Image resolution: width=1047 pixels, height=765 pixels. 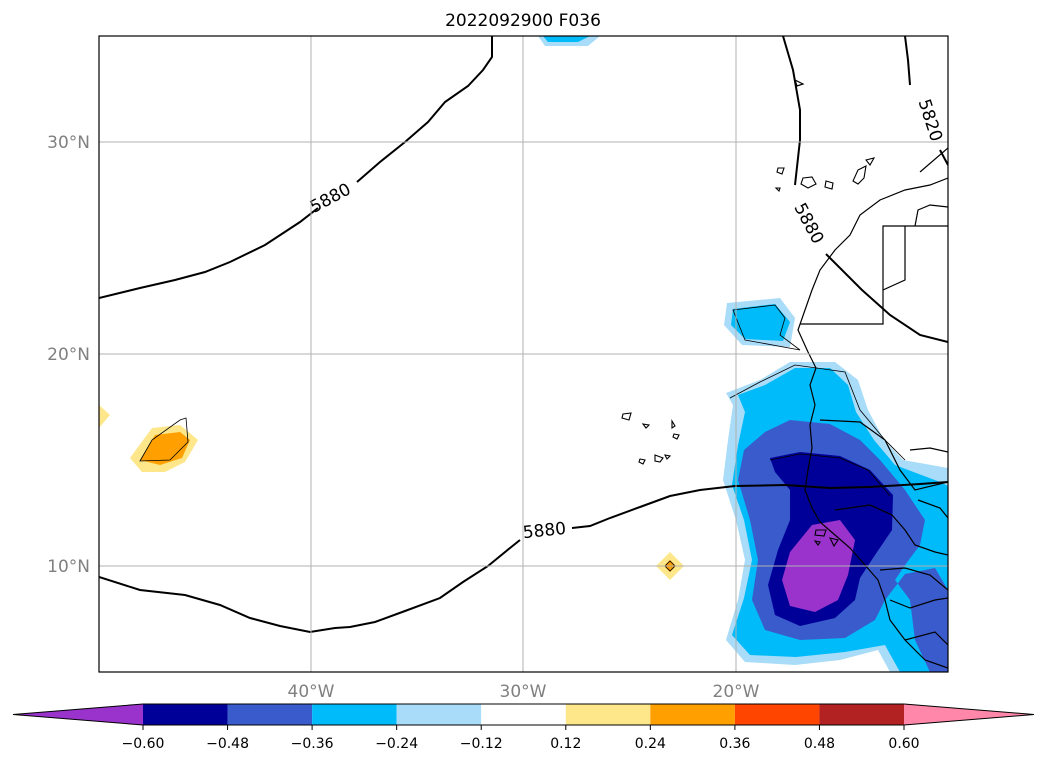 I want to click on colorbar-tick-label: −0.12, so click(x=481, y=744).